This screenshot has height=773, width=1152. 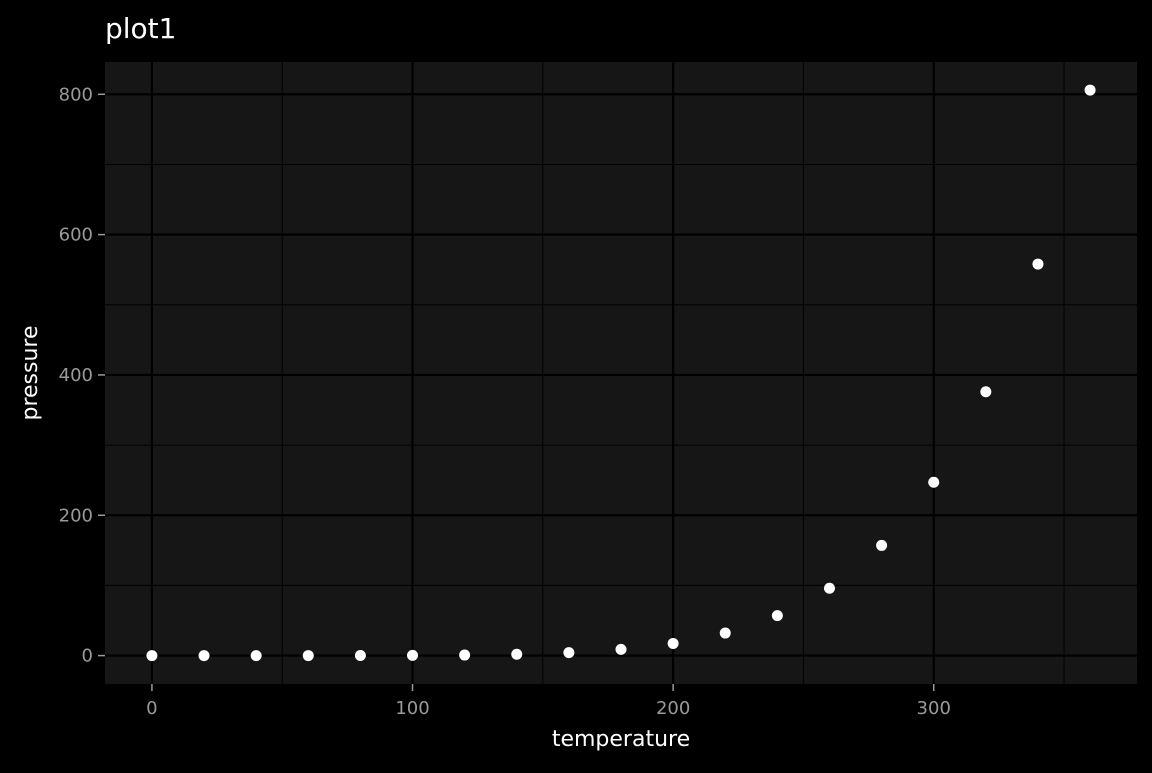 I want to click on x-tick-label: 0, so click(x=151, y=708).